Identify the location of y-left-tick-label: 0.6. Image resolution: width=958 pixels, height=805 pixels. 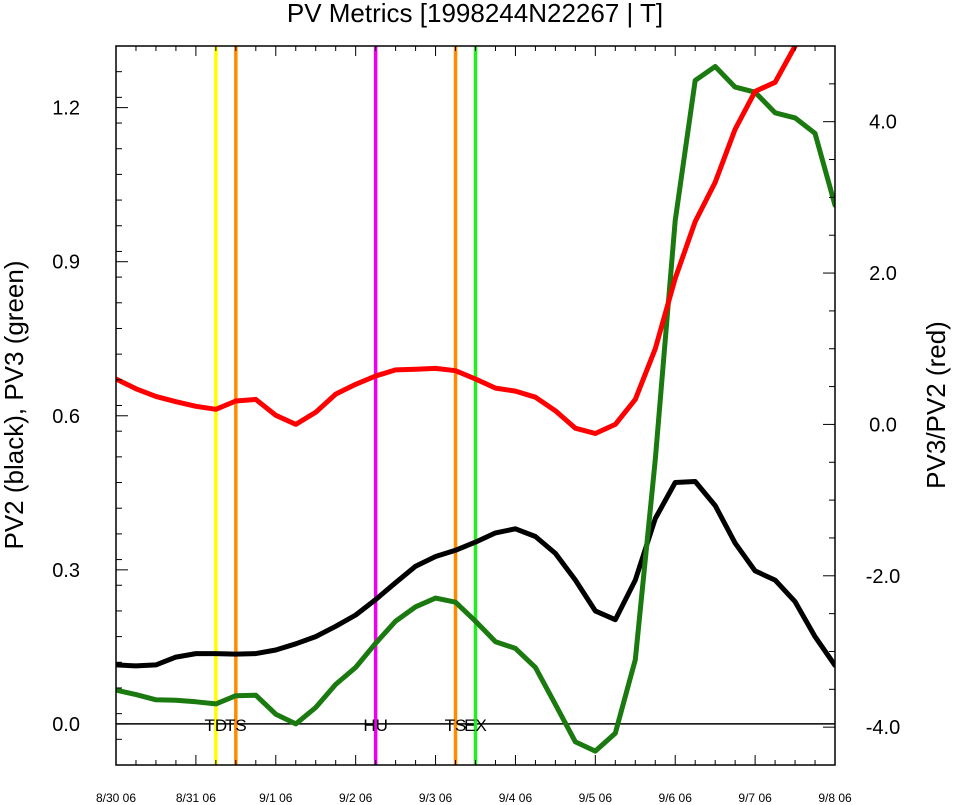
(66, 417).